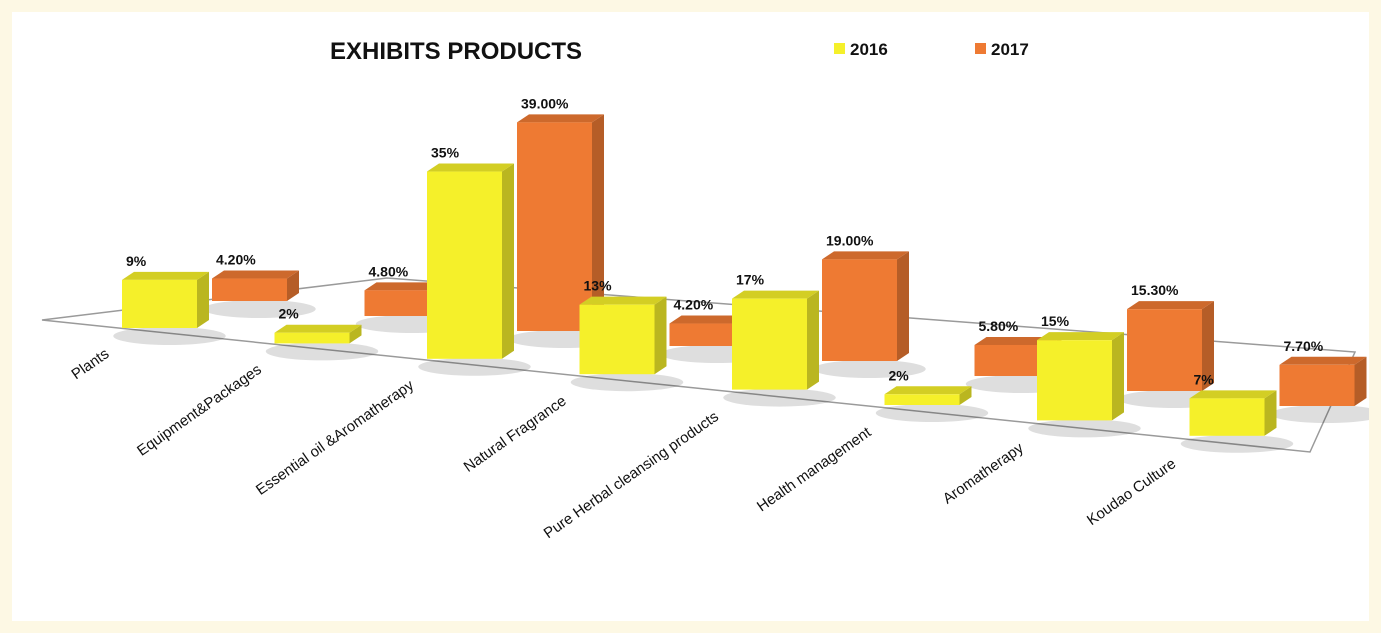 This screenshot has width=1381, height=633. I want to click on bar-shadow-natural-fragrance-2016, so click(627, 382).